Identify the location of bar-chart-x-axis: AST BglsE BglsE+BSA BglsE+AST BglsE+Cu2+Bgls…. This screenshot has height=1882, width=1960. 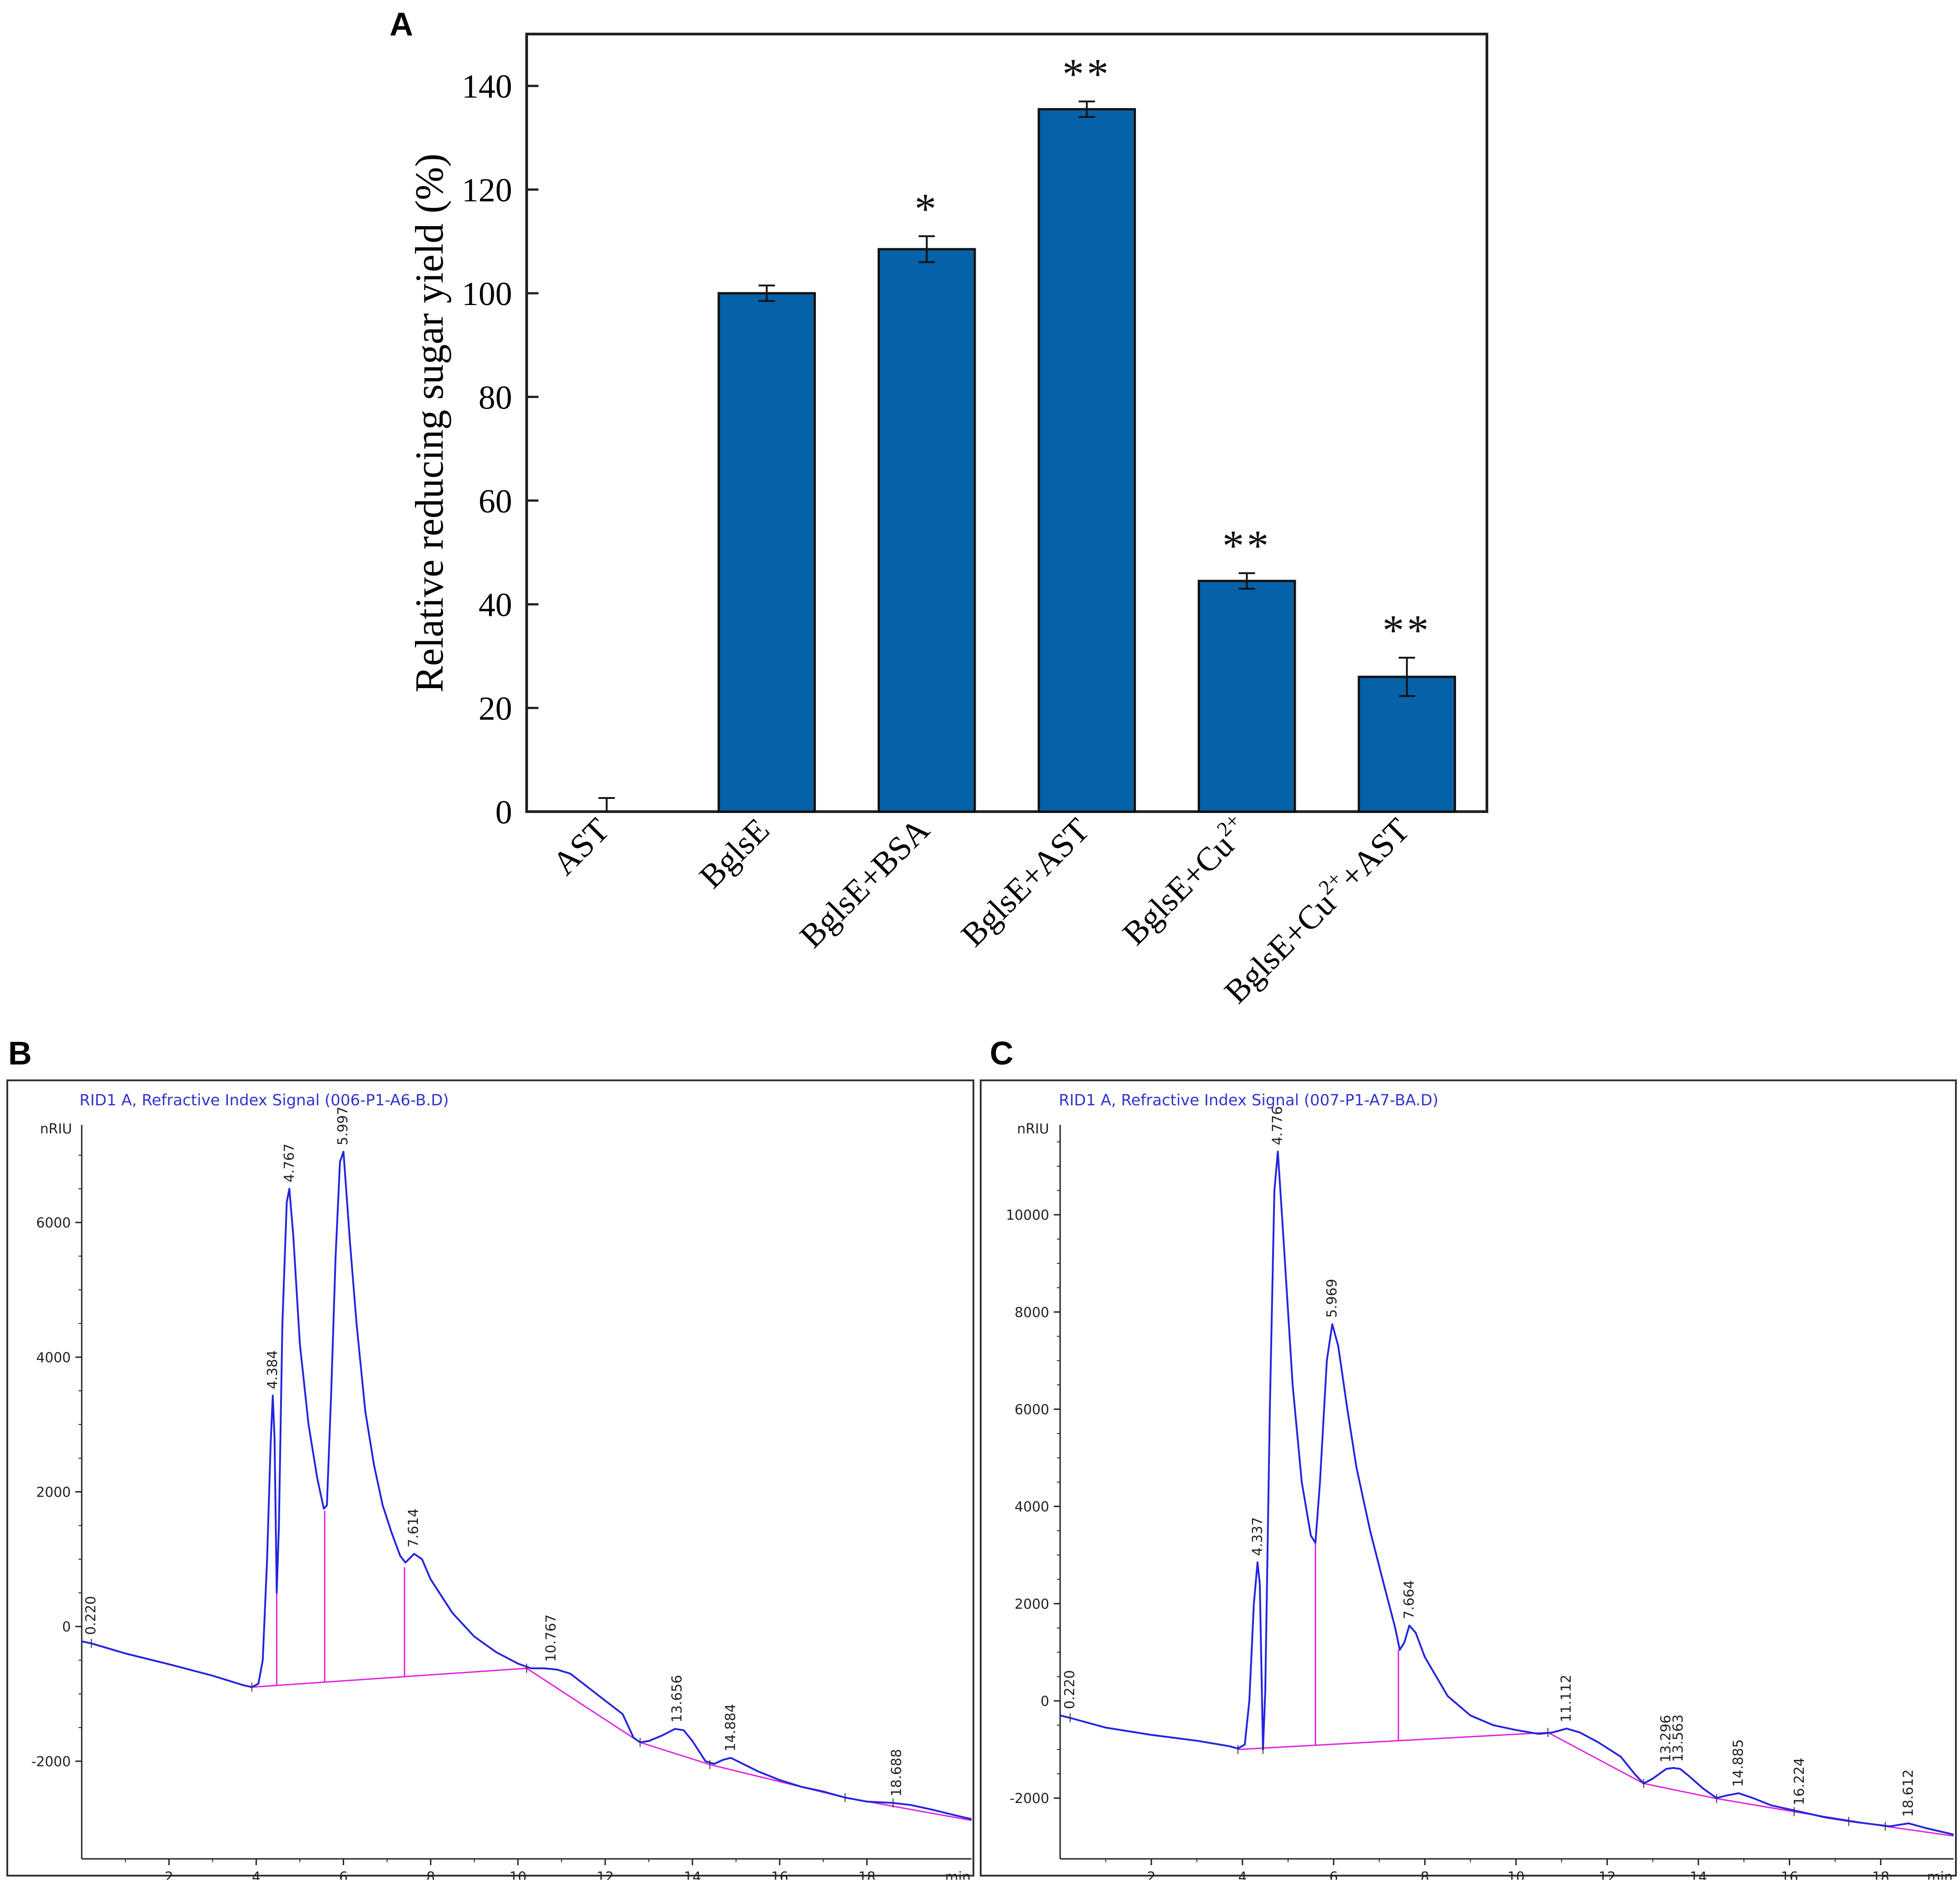
(981, 909).